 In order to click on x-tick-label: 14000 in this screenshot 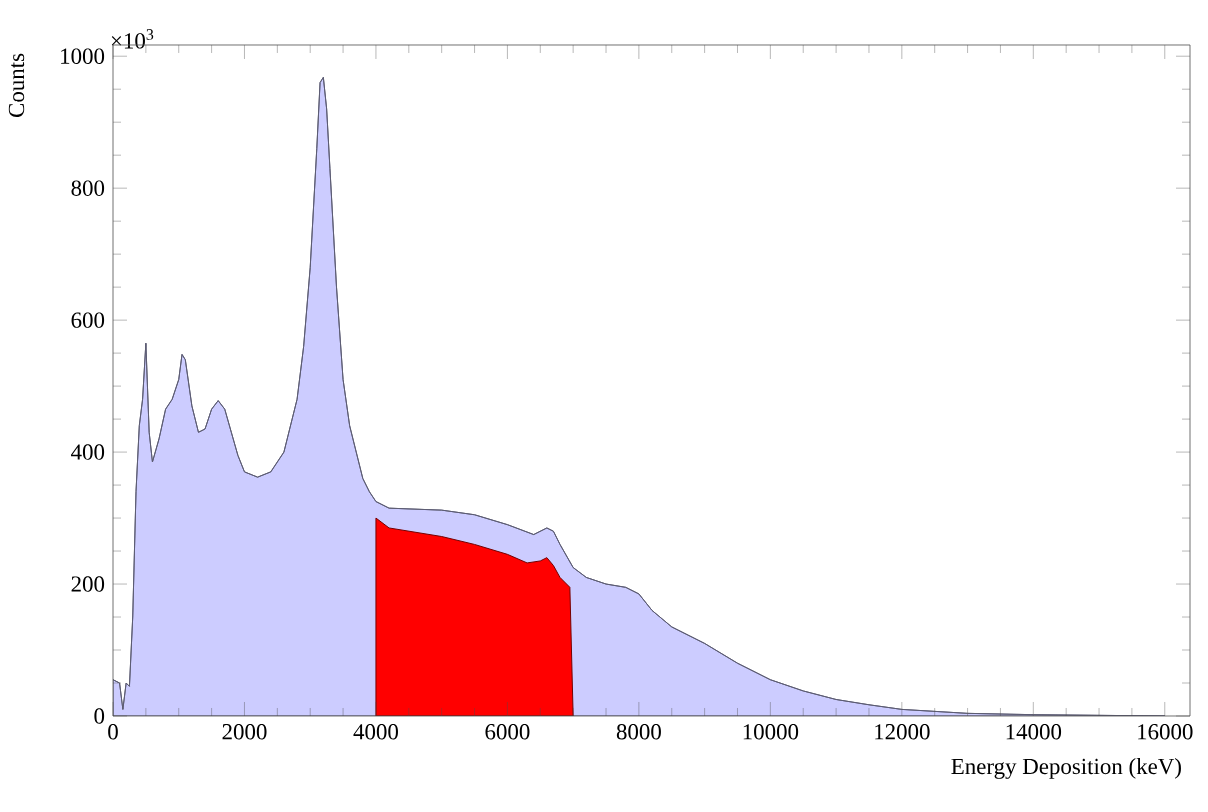, I will do `click(1034, 732)`.